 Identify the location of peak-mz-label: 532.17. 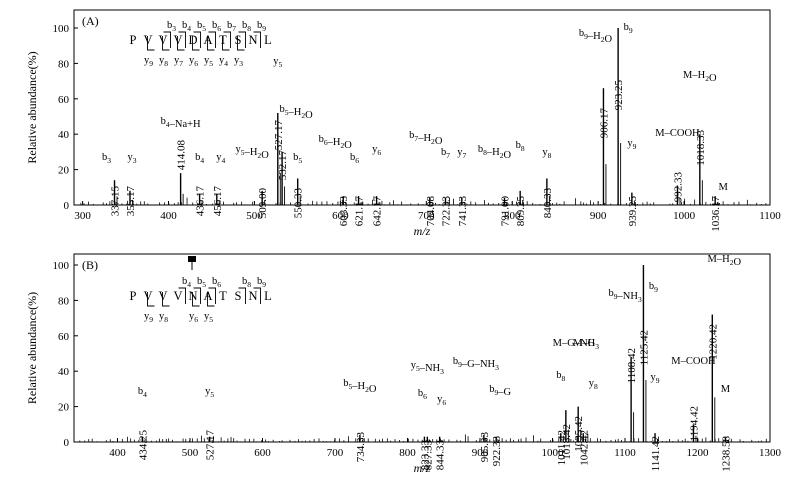
(283, 165).